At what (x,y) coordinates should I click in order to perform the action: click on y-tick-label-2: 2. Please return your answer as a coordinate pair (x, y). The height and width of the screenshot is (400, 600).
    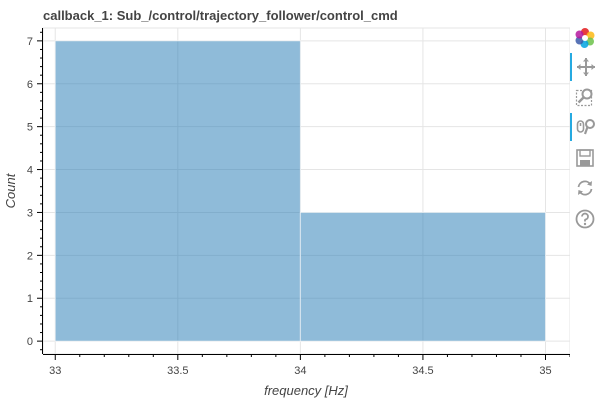
    Looking at the image, I should click on (30, 256).